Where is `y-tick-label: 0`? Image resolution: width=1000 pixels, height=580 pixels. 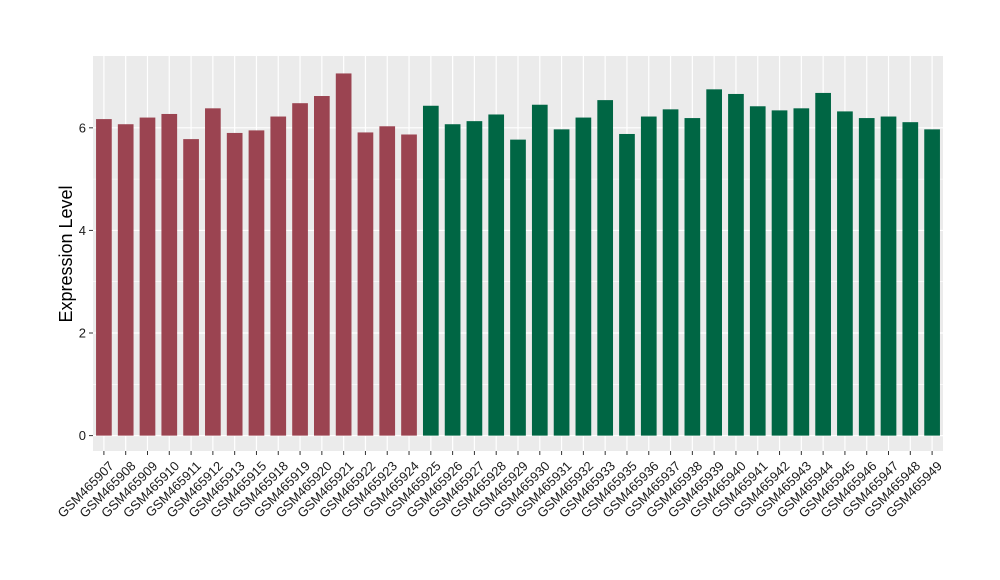
y-tick-label: 0 is located at coordinates (82, 435).